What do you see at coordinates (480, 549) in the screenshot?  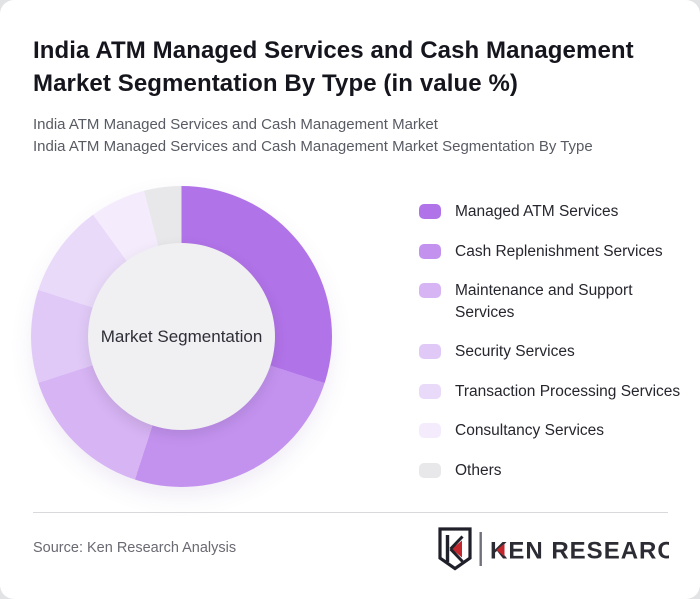 I see `logo-divider` at bounding box center [480, 549].